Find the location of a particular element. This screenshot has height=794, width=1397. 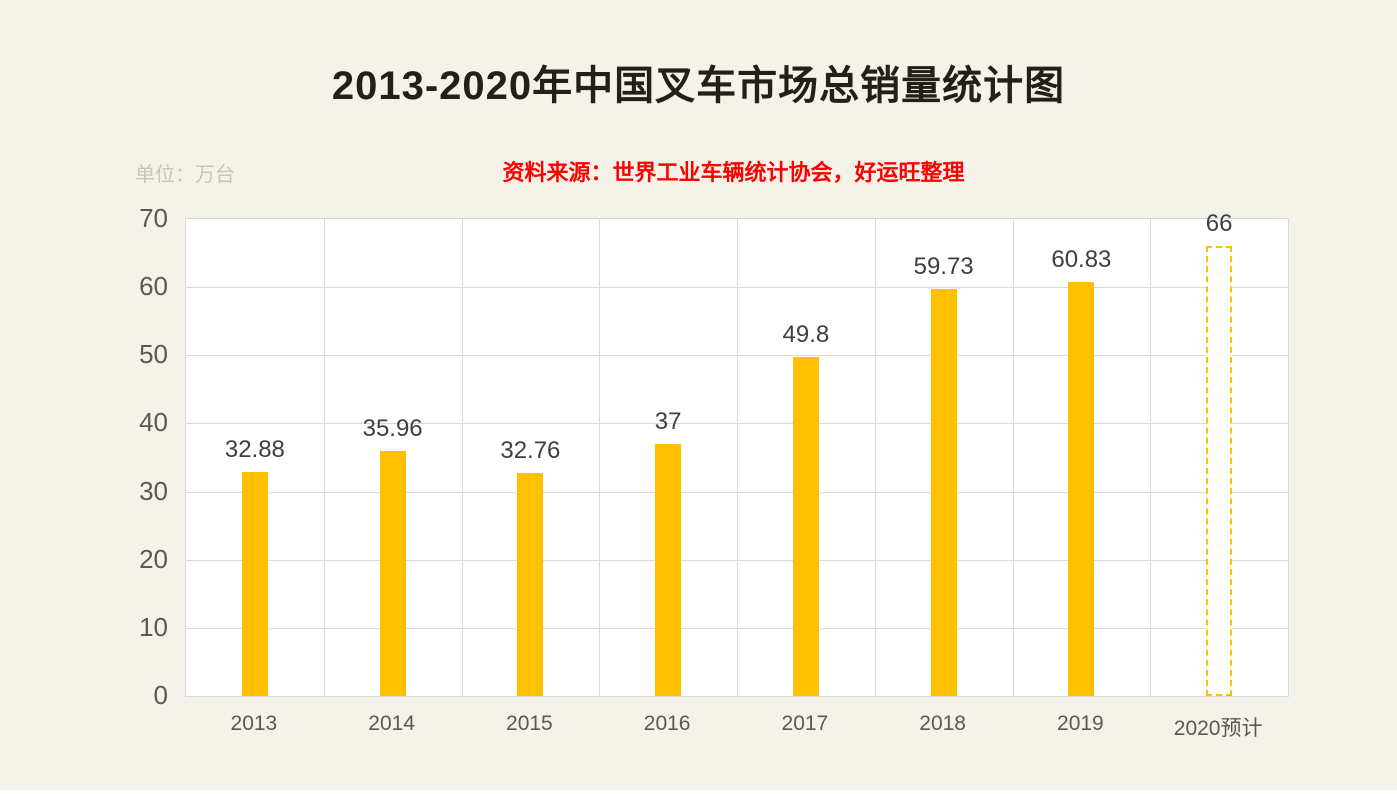

value-label-2020预计: 66 is located at coordinates (1219, 224).